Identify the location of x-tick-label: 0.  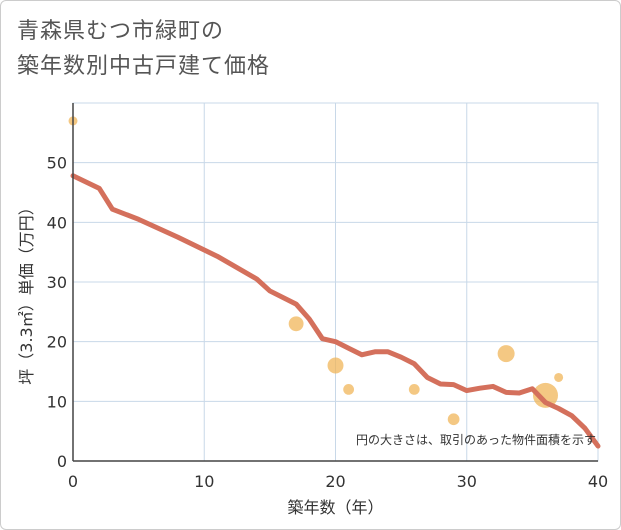
(73, 481).